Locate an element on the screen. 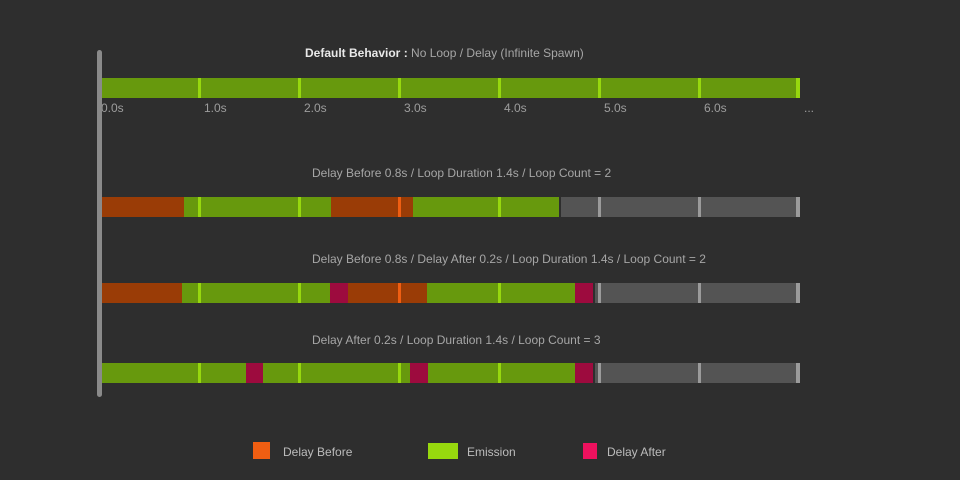 The width and height of the screenshot is (960, 480). time-label: 4.0s is located at coordinates (515, 108).